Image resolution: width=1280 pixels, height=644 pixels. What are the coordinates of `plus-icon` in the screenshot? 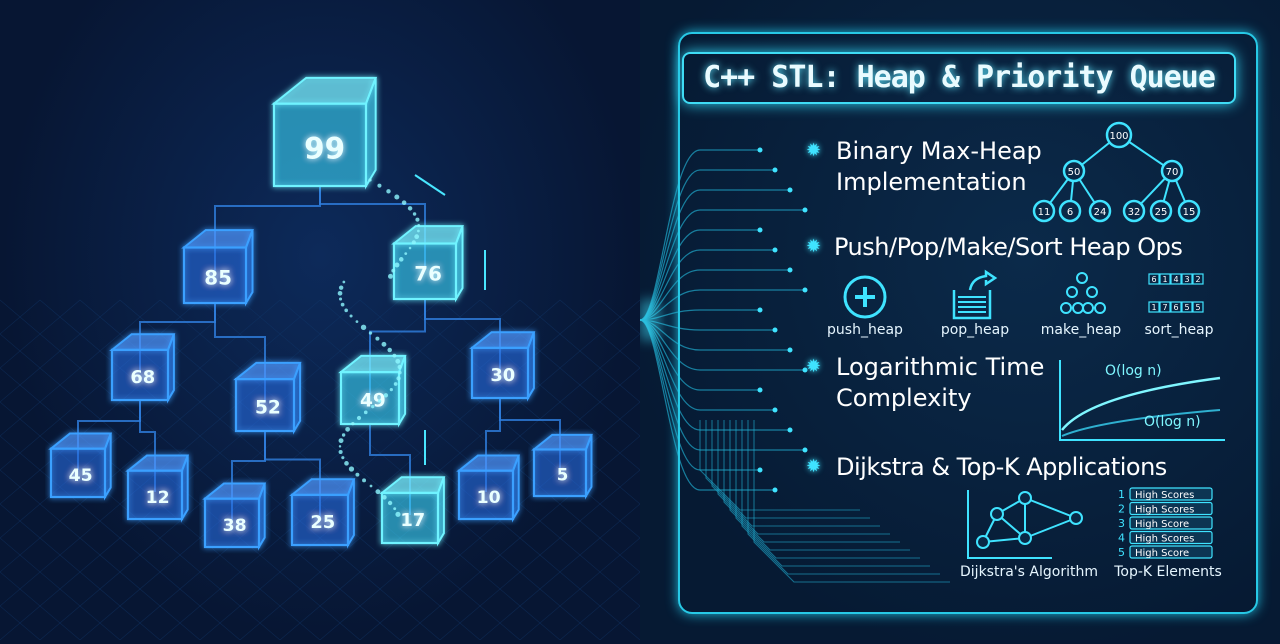 It's located at (865, 297).